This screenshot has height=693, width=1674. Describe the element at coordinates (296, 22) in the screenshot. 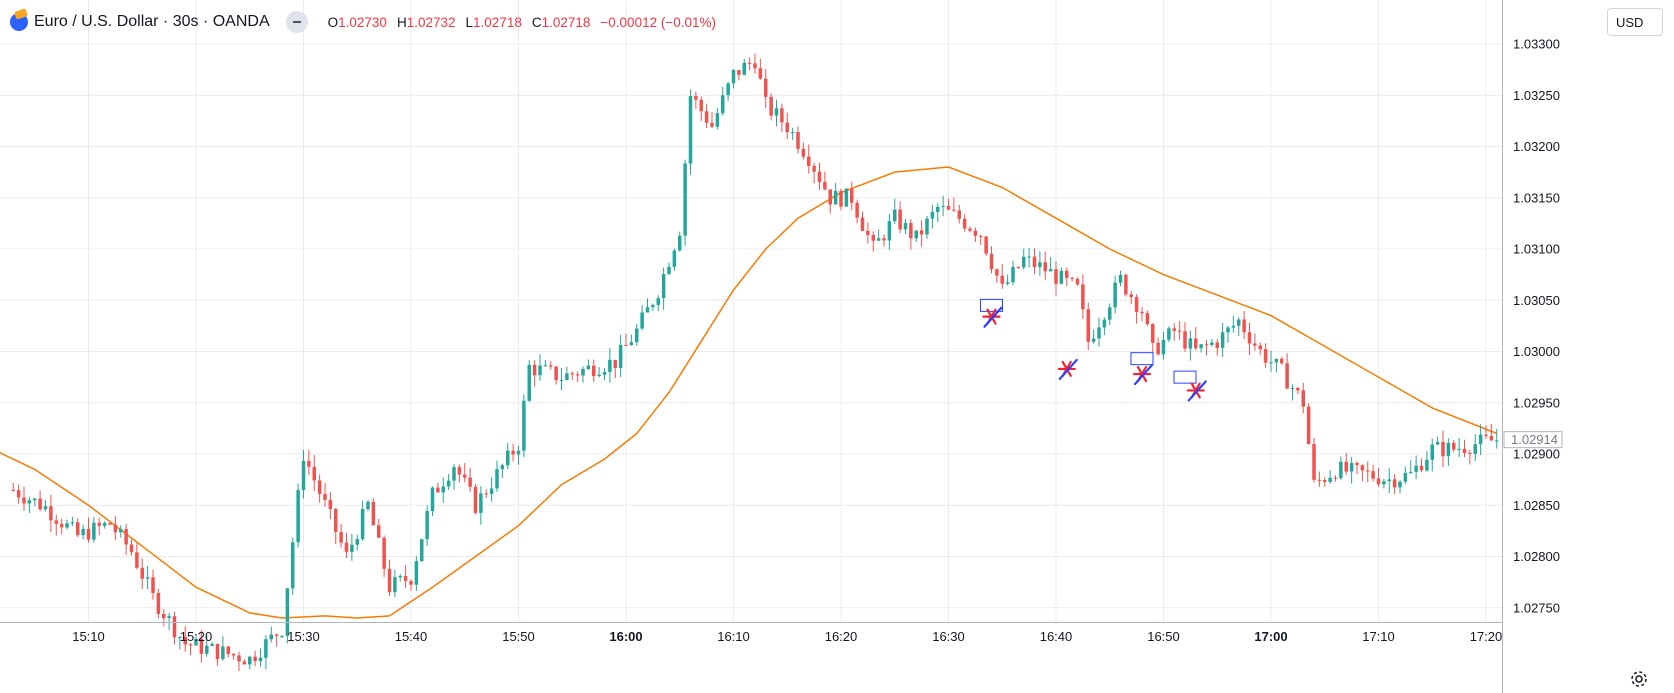

I see `hide-legend-button` at that location.